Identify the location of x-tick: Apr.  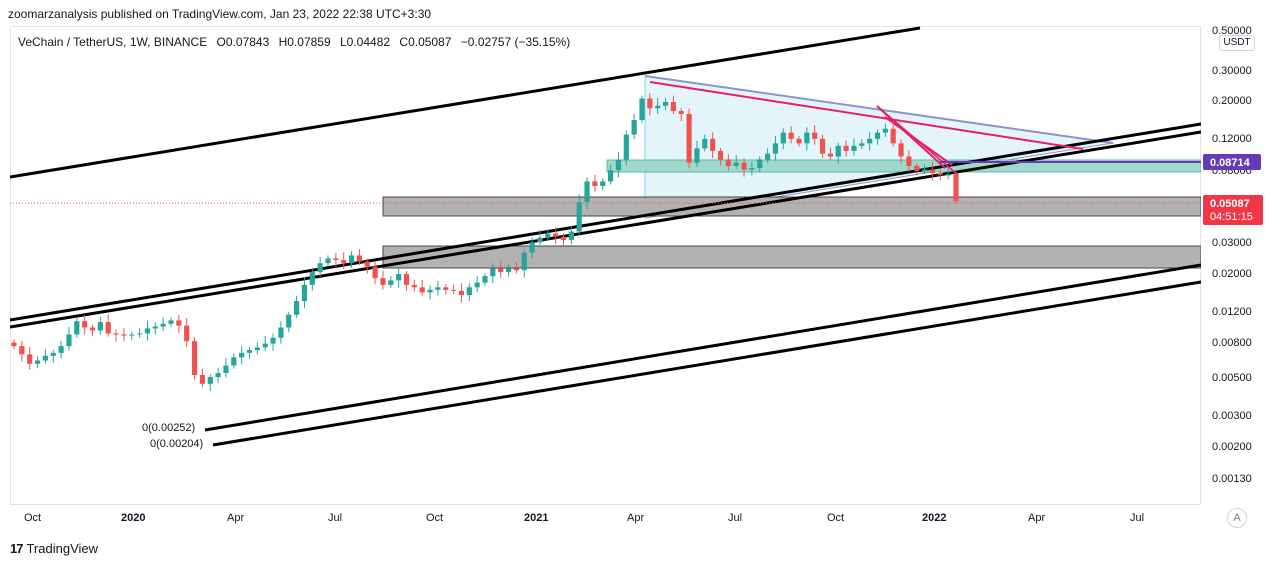
(635, 518).